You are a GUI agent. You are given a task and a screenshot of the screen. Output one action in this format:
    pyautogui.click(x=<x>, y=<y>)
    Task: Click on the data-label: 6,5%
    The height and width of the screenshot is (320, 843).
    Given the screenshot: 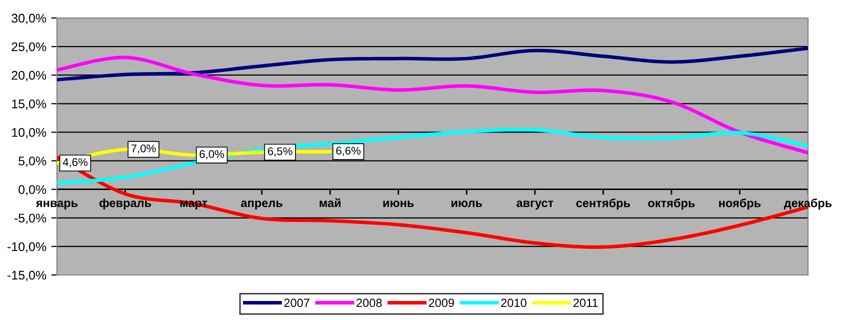 What is the action you would take?
    pyautogui.click(x=280, y=152)
    